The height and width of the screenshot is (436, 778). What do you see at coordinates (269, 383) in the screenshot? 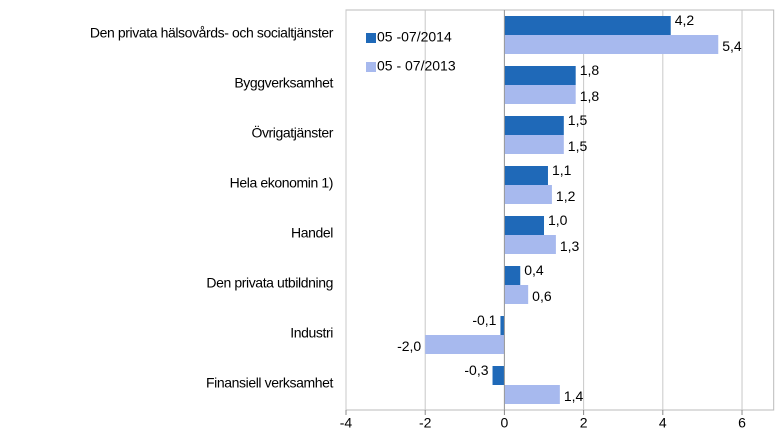
I see `category-label: Finansiell verksamhet` at bounding box center [269, 383].